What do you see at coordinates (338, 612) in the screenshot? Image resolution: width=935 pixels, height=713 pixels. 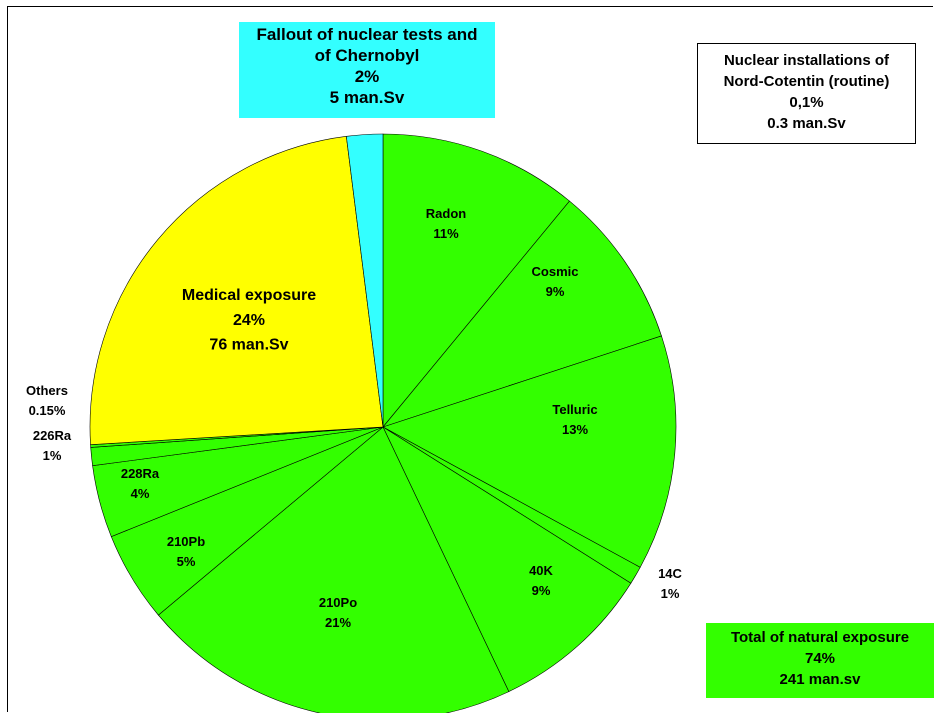 I see `slice-label-210po: 210Po 21%` at bounding box center [338, 612].